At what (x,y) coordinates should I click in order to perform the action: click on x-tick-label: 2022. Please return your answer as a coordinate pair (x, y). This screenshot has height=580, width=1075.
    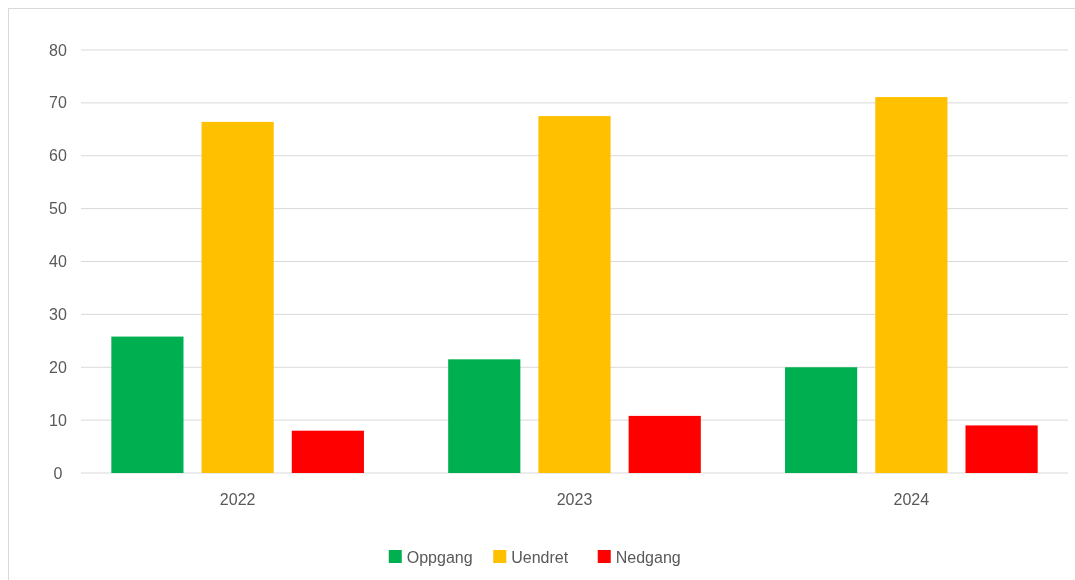
    Looking at the image, I should click on (237, 499).